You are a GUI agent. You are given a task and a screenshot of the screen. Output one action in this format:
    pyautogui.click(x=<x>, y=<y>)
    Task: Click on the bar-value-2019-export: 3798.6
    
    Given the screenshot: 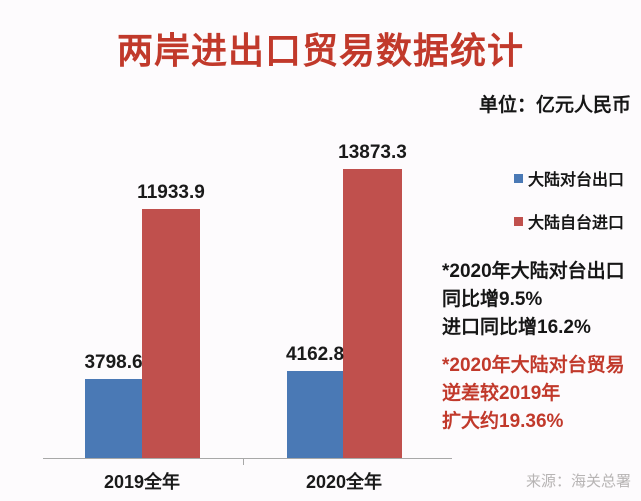 What is the action you would take?
    pyautogui.click(x=113, y=362)
    